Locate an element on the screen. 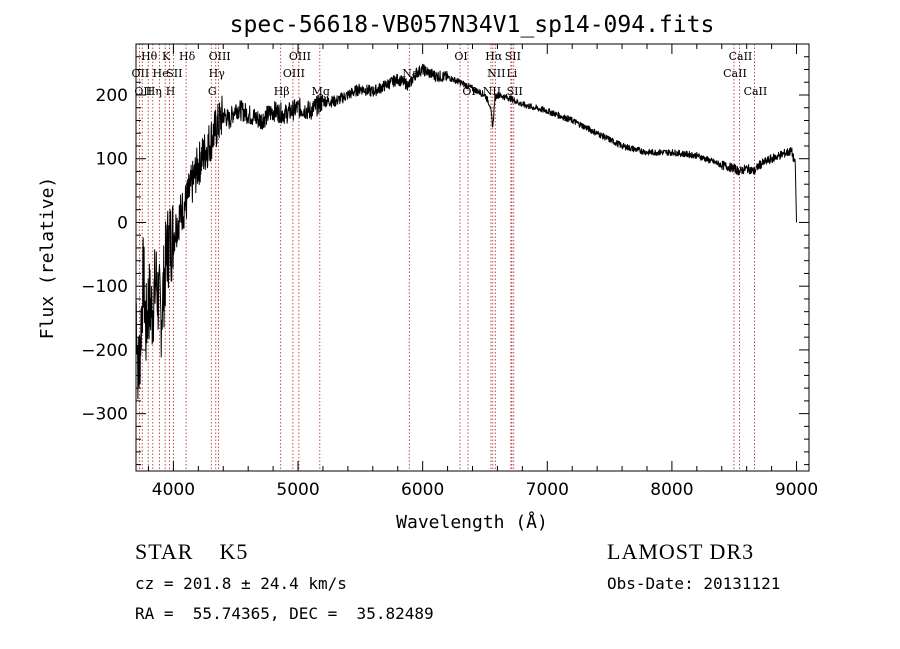  line-label-5: K is located at coordinates (166, 56).